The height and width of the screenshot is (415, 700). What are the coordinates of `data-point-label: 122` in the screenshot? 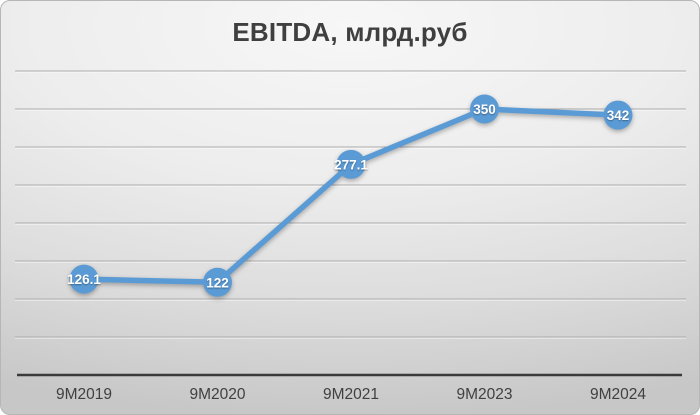 It's located at (217, 282).